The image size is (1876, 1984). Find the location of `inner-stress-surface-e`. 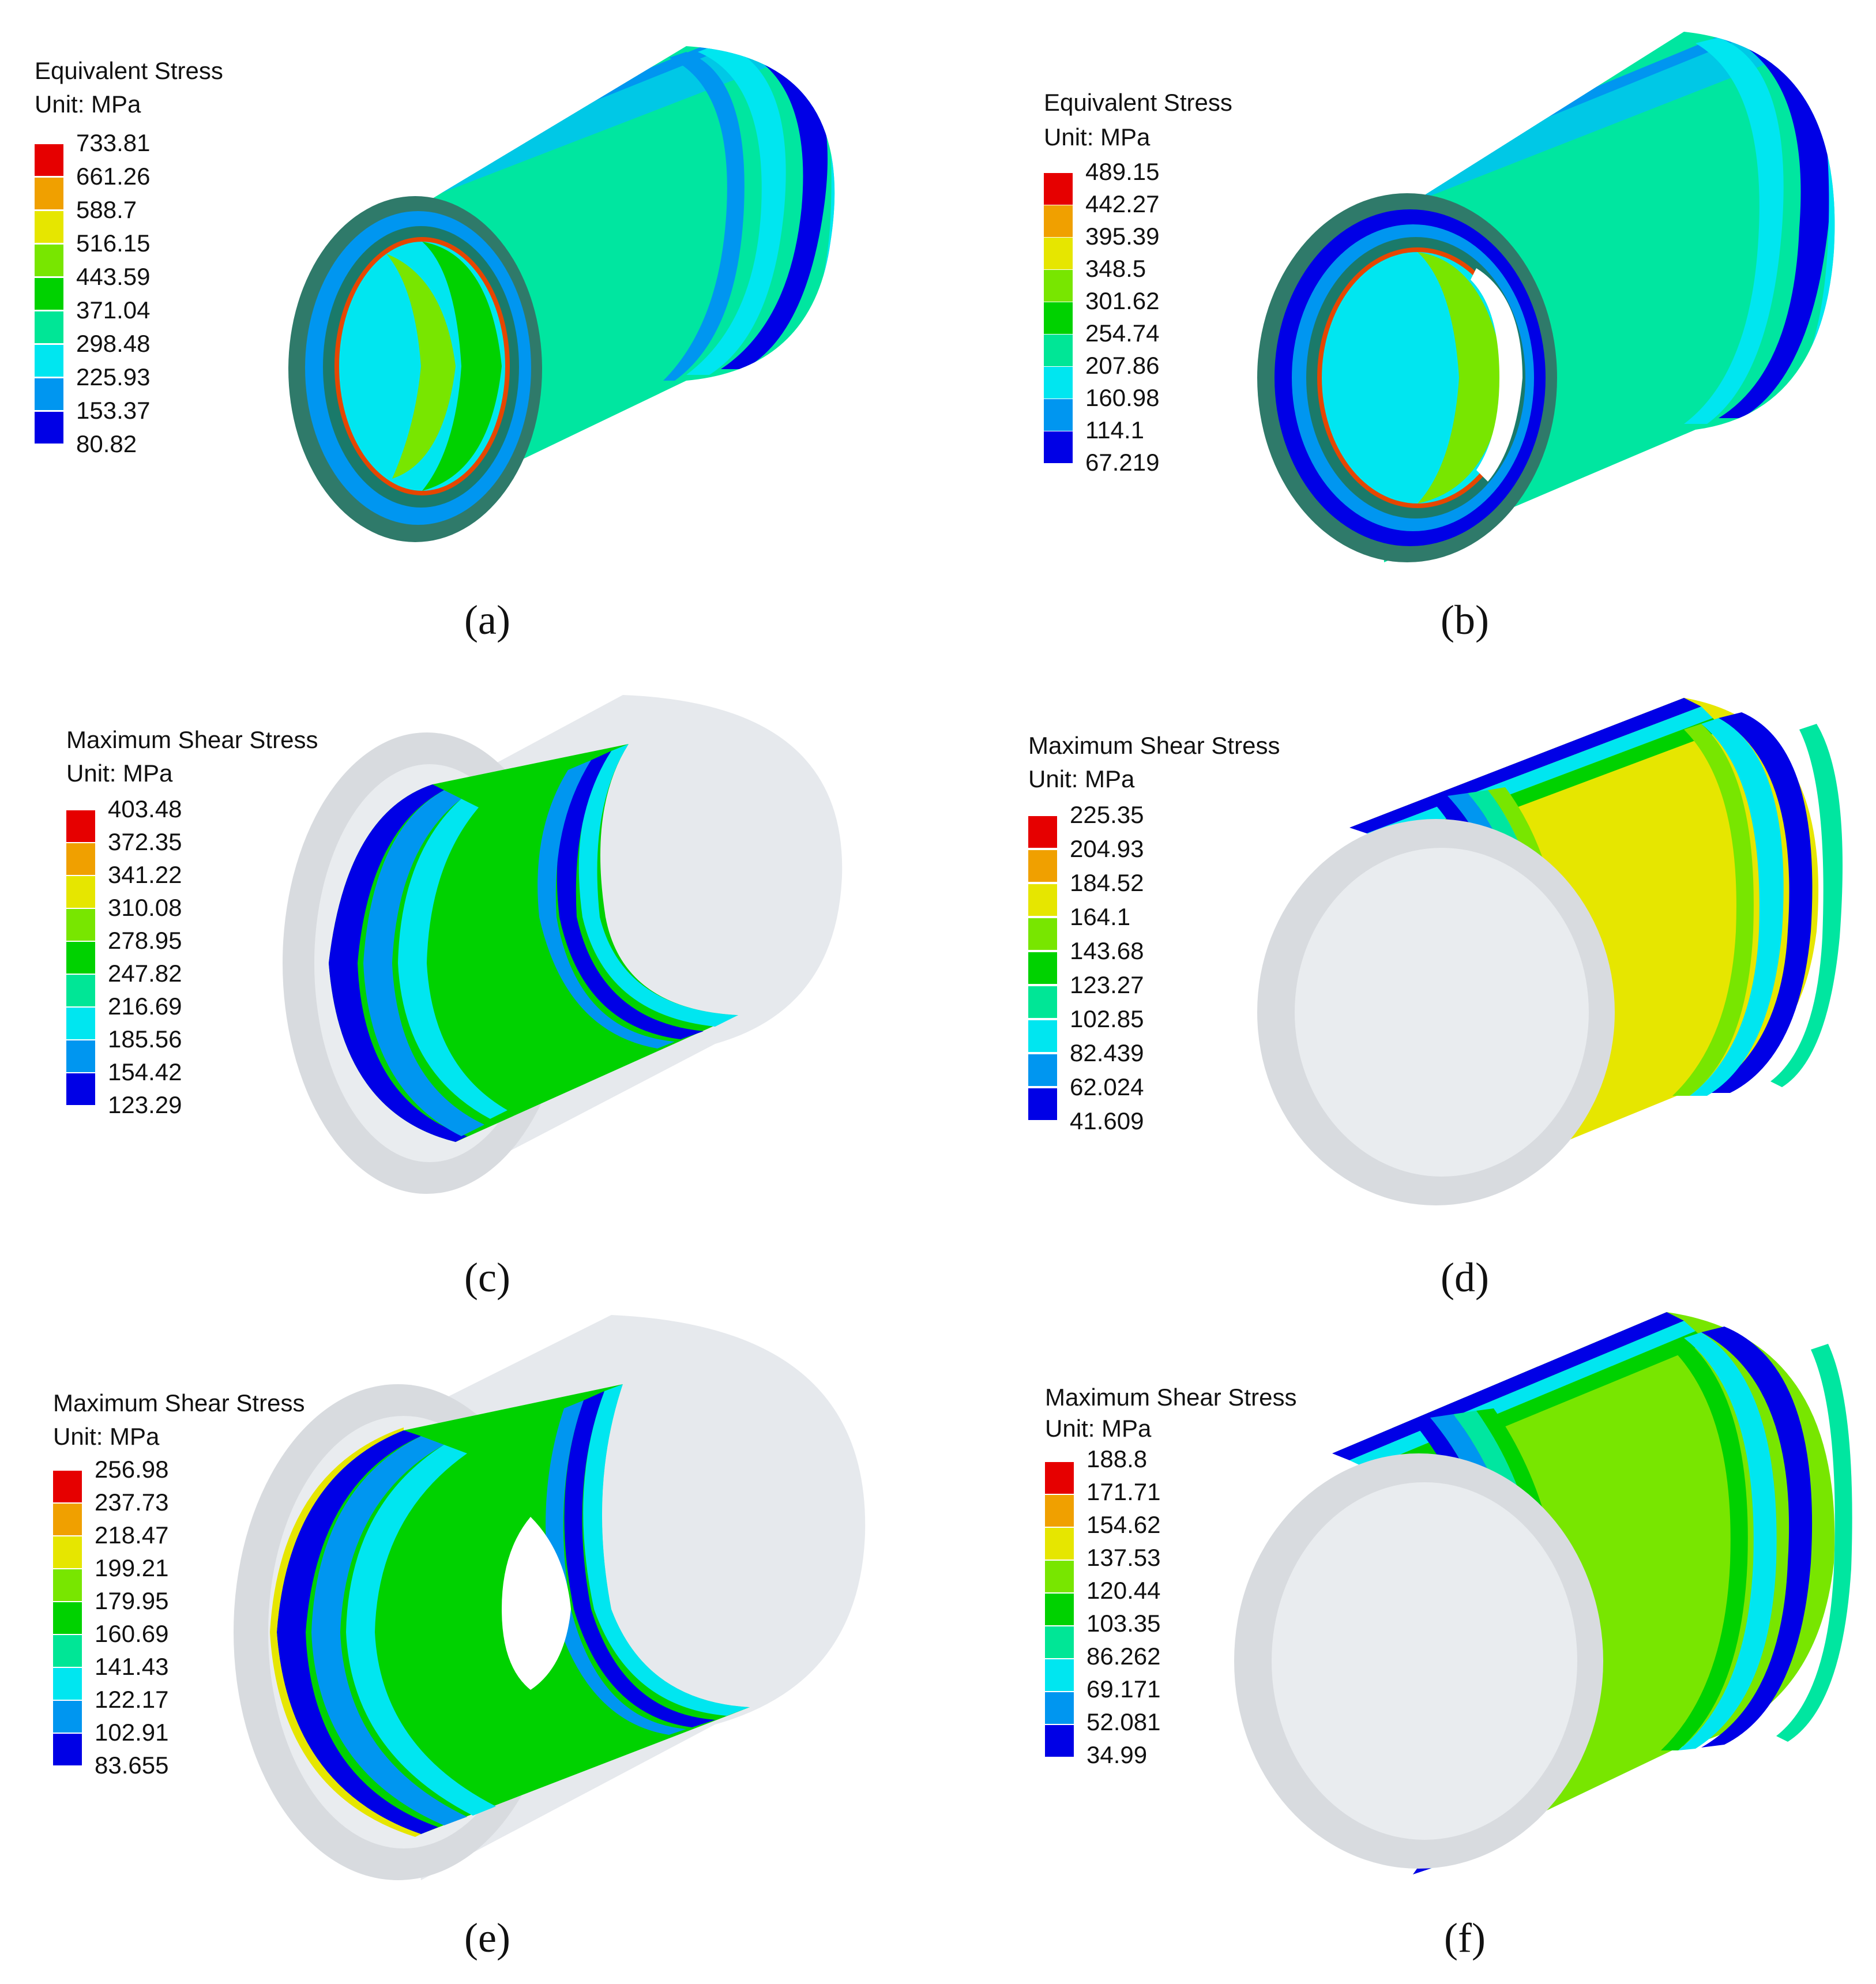

inner-stress-surface-e is located at coordinates (515, 1609).